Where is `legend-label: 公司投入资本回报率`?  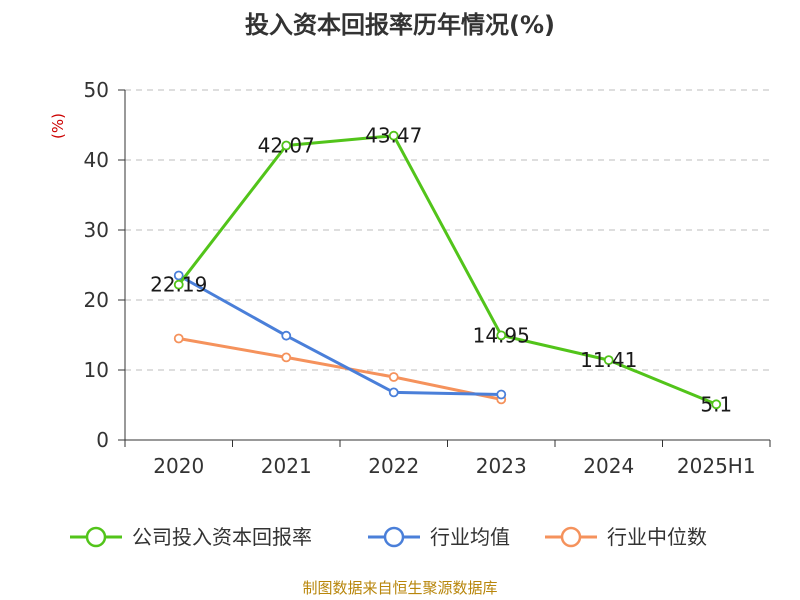
legend-label: 公司投入资本回报率 is located at coordinates (222, 537).